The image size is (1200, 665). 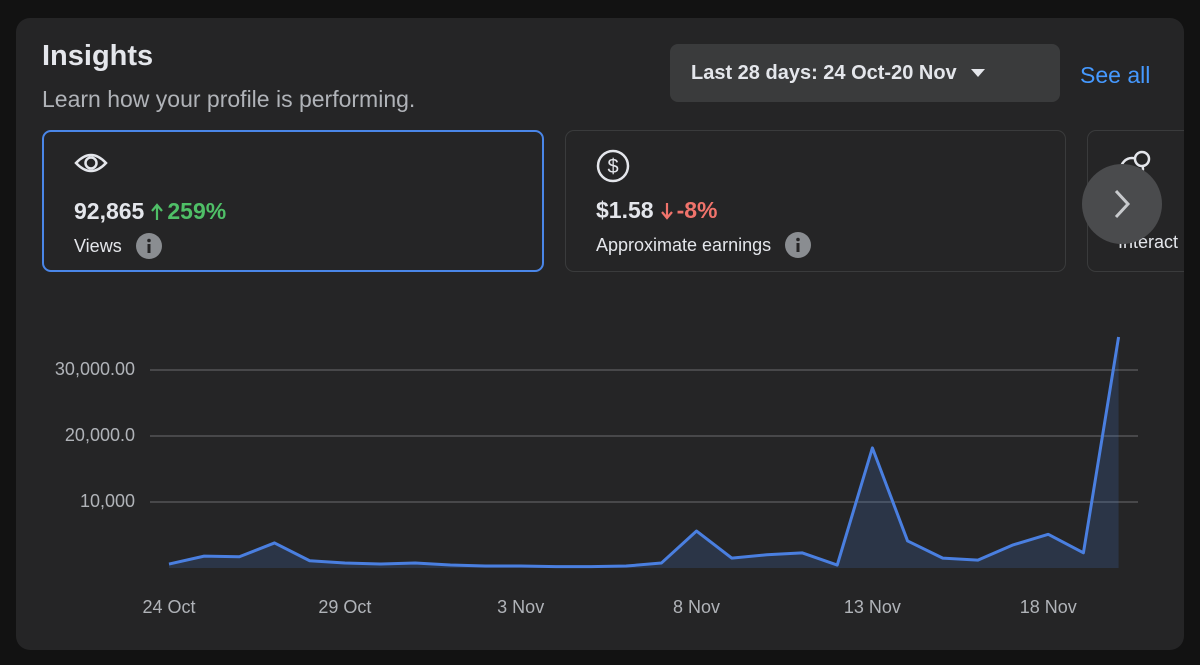 I want to click on date-range-label: Last 28 days: 24 Oct-20 Nov, so click(x=824, y=72).